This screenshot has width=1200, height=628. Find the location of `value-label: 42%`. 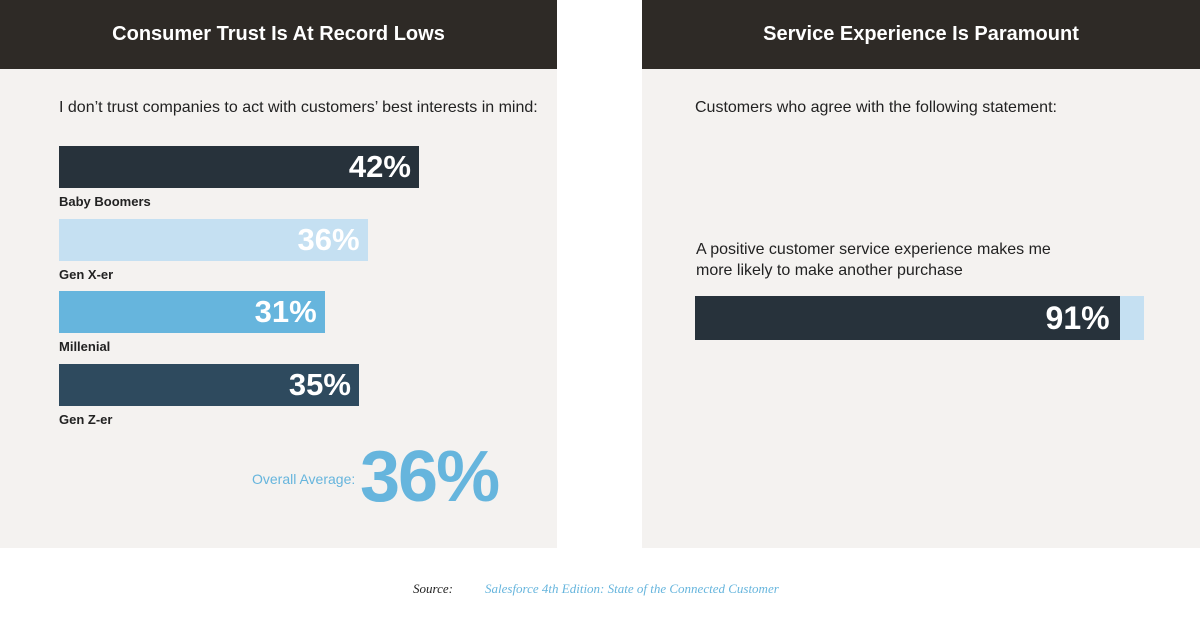

value-label: 42% is located at coordinates (379, 166).